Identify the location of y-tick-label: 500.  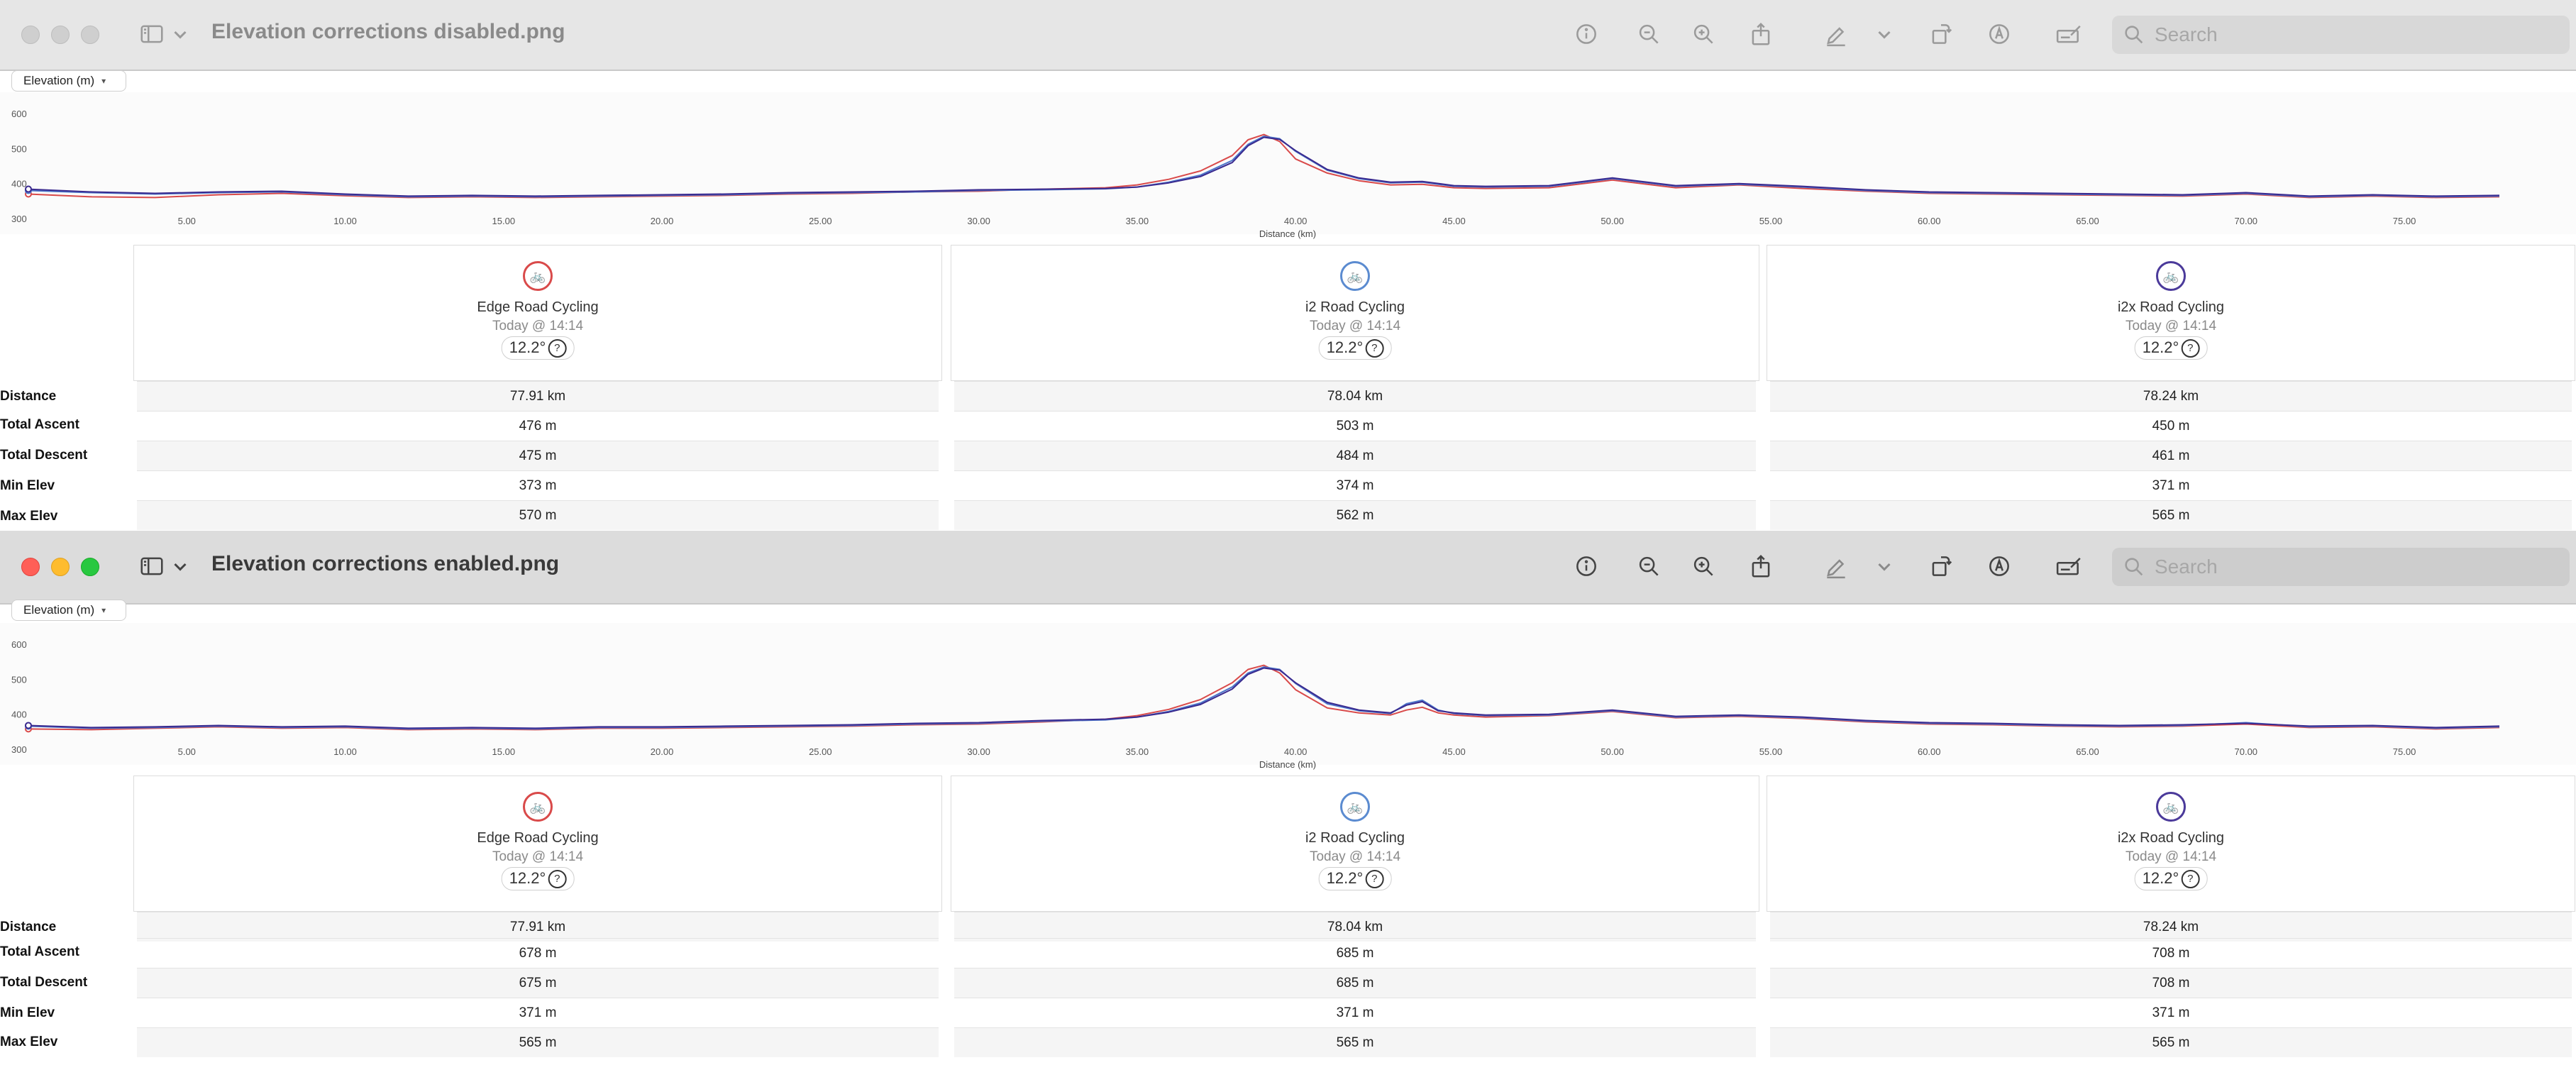
(19, 149).